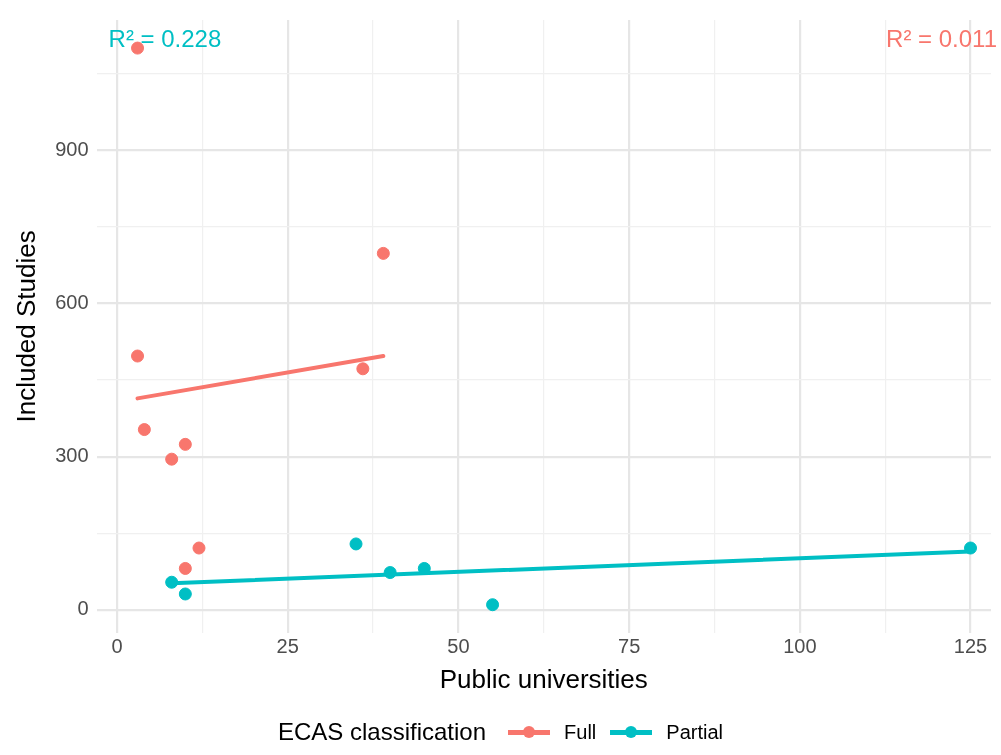 This screenshot has width=1001, height=755. What do you see at coordinates (72, 301) in the screenshot?
I see `y-tick-label: 600` at bounding box center [72, 301].